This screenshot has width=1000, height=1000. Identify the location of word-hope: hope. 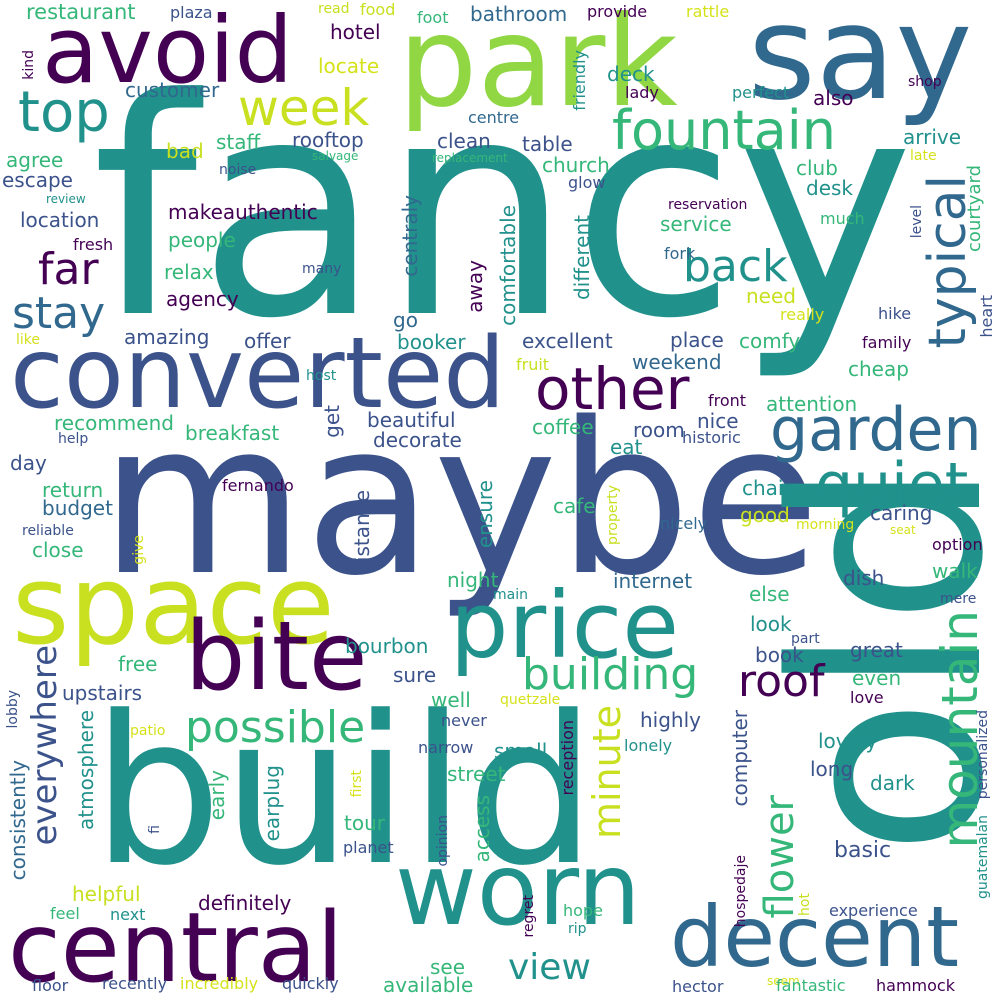
(583, 910).